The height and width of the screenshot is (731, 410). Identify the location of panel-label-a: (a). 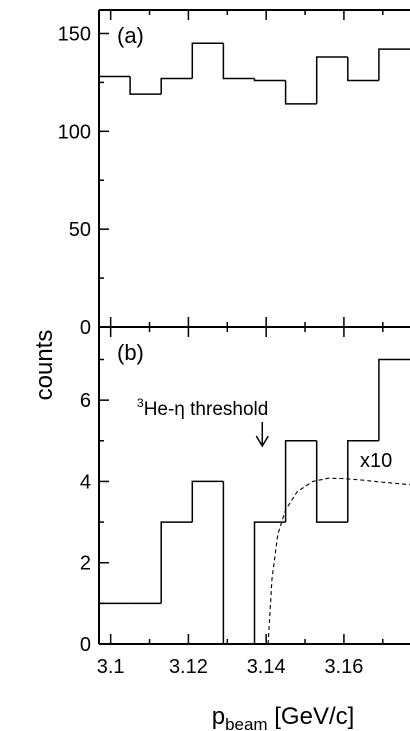
(130, 35).